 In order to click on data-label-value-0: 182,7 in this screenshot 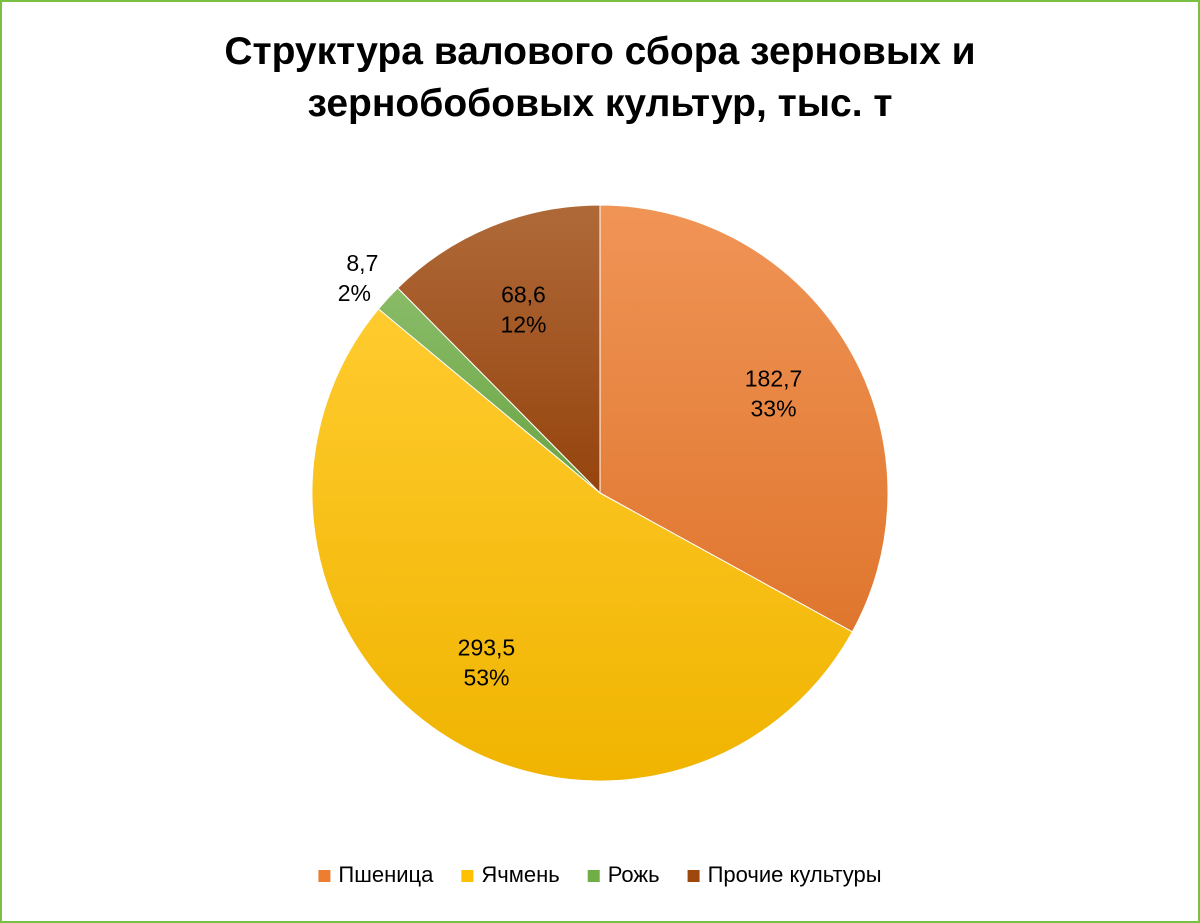, I will do `click(774, 378)`.